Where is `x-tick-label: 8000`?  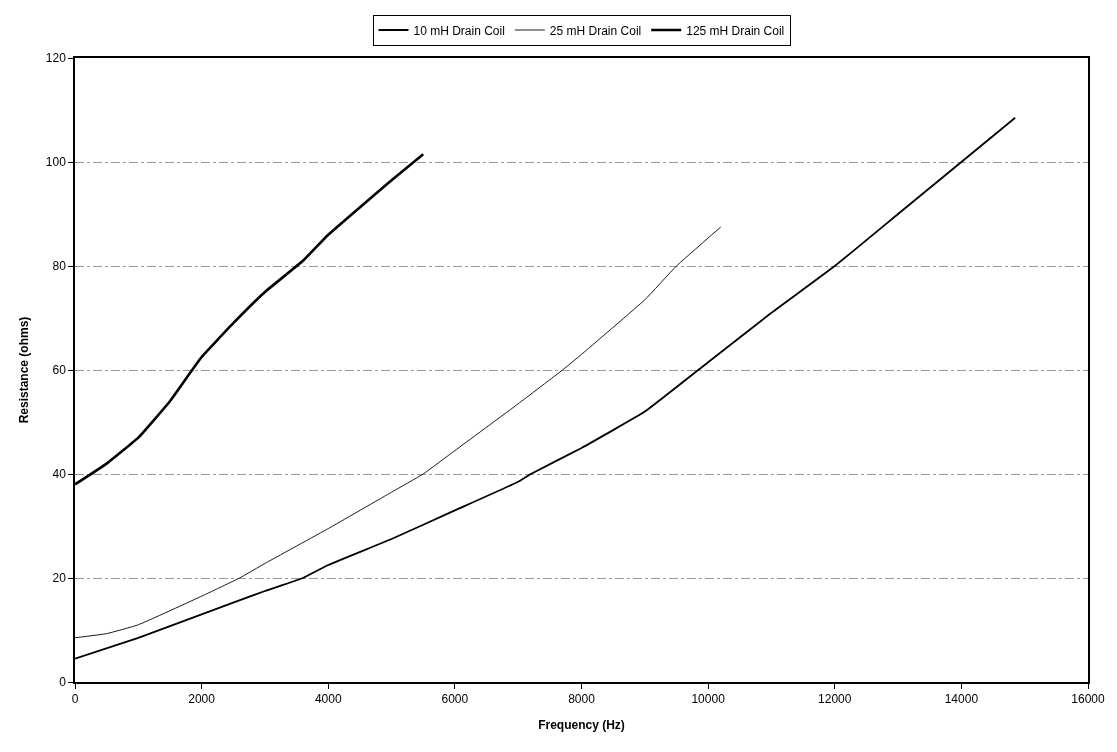 x-tick-label: 8000 is located at coordinates (582, 699).